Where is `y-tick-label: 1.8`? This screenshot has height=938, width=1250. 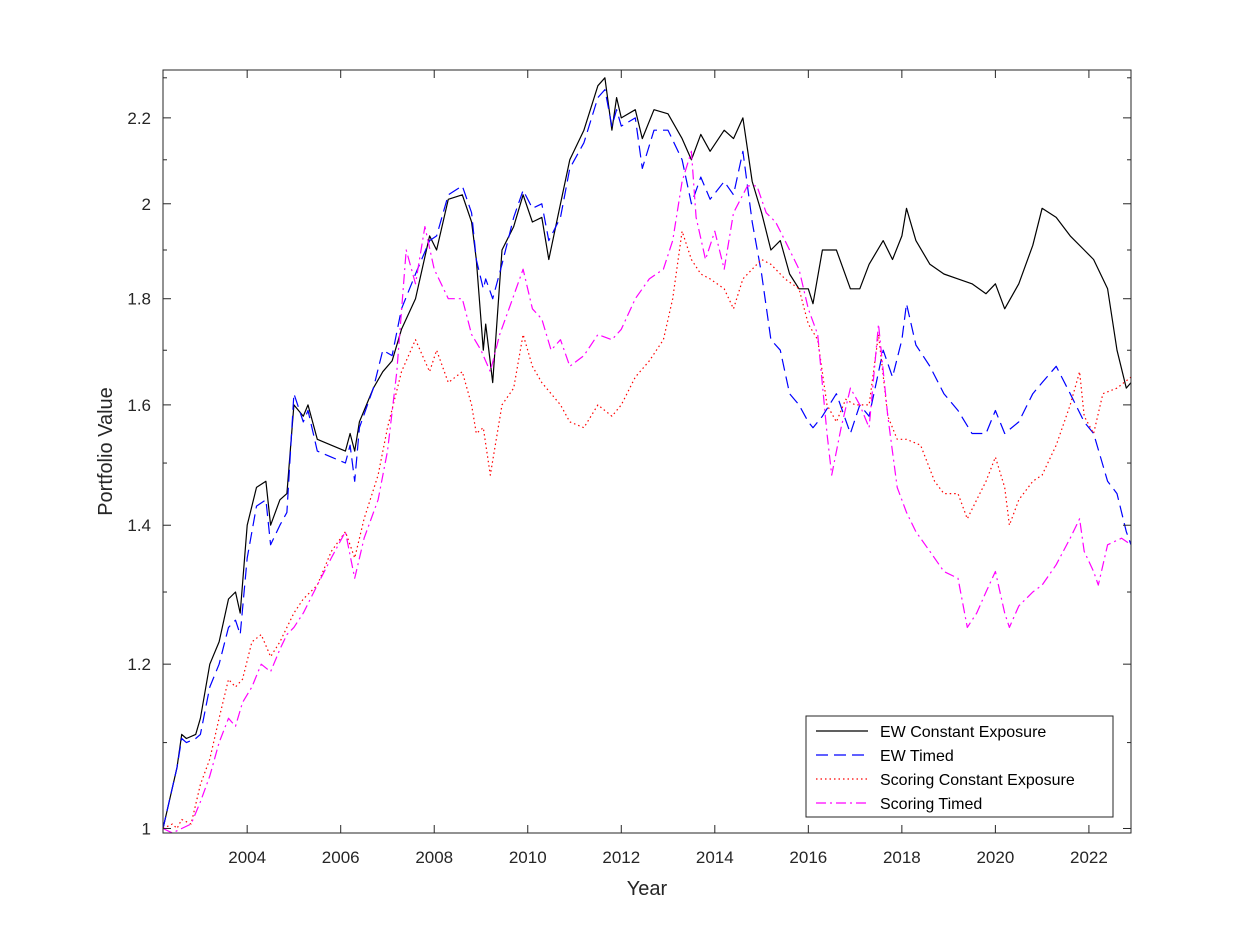
y-tick-label: 1.8 is located at coordinates (139, 299).